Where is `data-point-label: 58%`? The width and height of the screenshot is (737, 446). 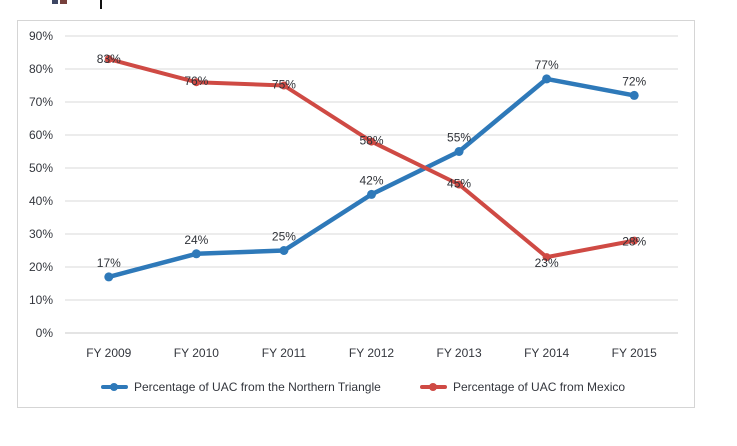
data-point-label: 58% is located at coordinates (371, 141).